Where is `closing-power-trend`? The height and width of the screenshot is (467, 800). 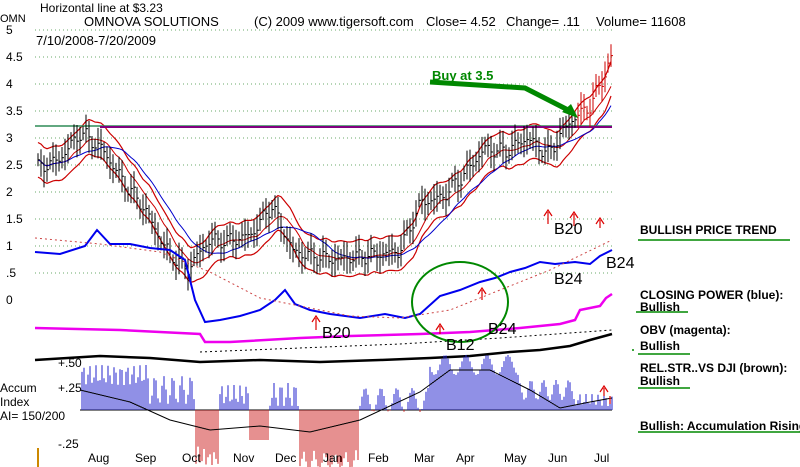
closing-power-trend is located at coordinates (323, 278).